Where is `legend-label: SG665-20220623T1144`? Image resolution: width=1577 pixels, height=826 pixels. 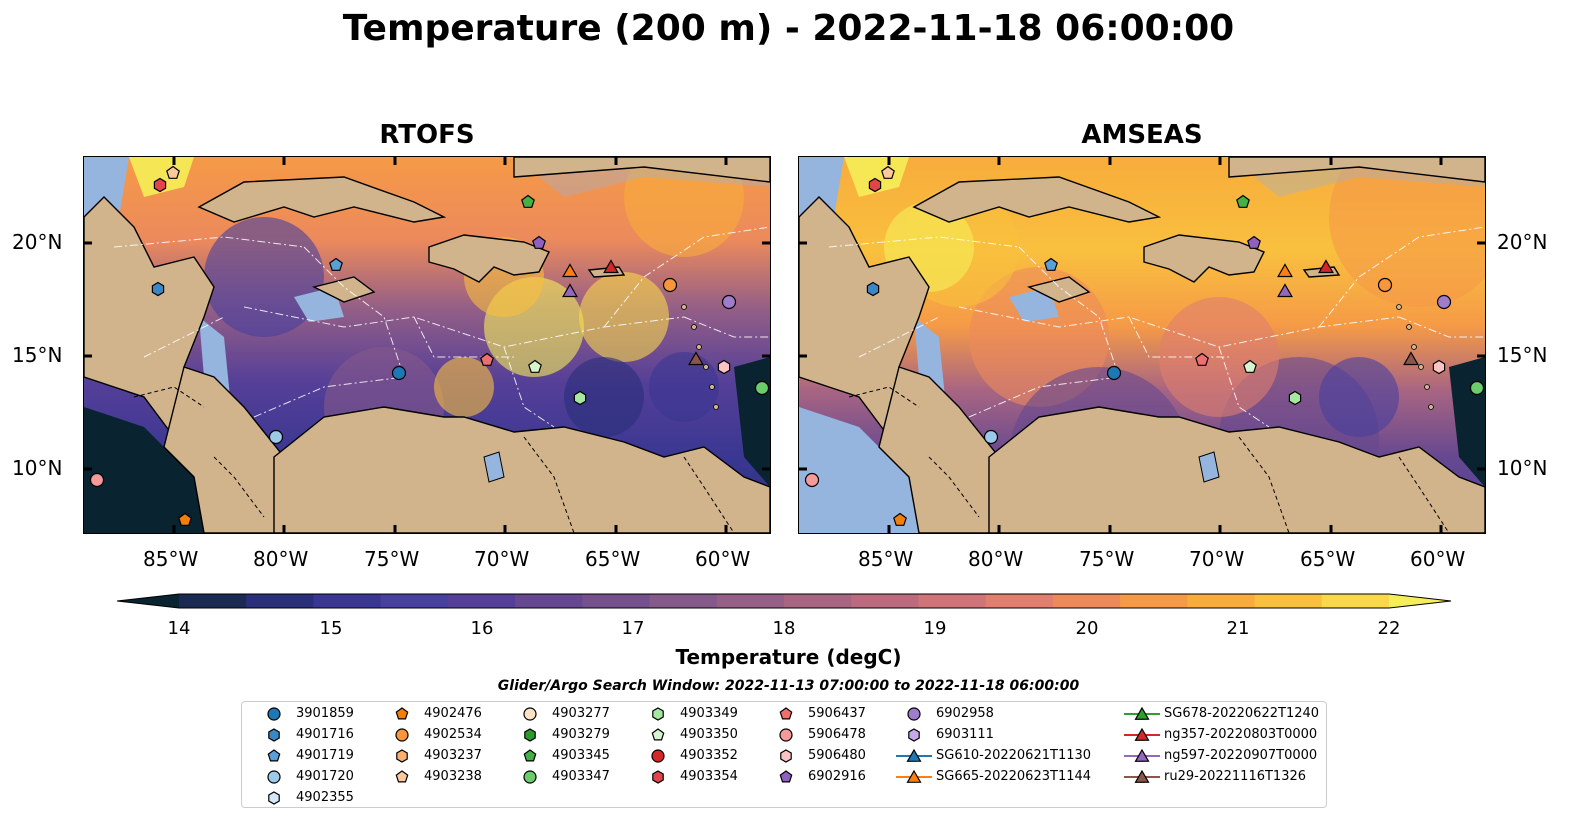
legend-label: SG665-20220623T1144 is located at coordinates (1014, 776).